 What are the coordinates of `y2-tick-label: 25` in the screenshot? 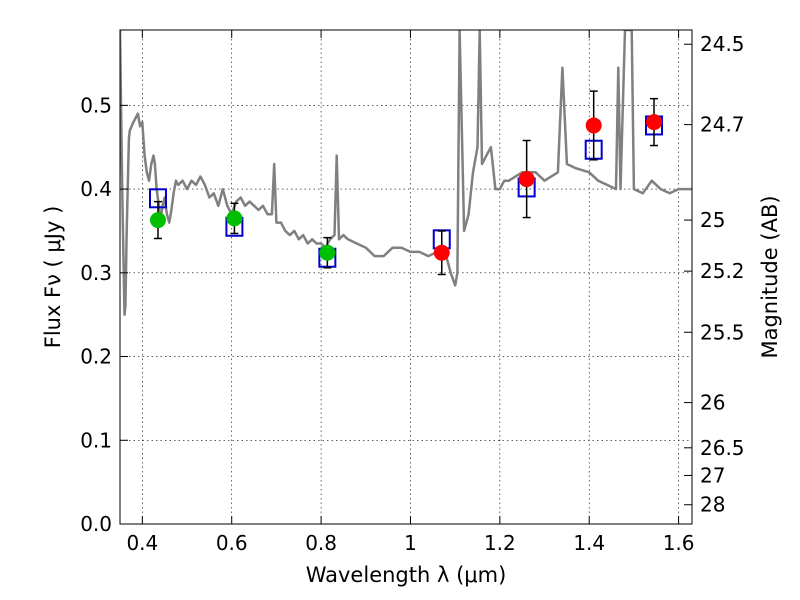 It's located at (712, 220).